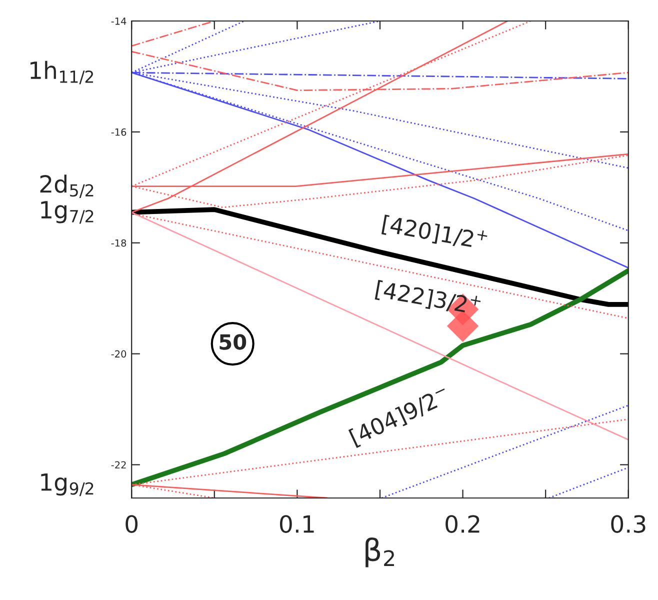 The height and width of the screenshot is (600, 658). Describe the element at coordinates (67, 484) in the screenshot. I see `annotation: 1g$_{9/2}$` at that location.